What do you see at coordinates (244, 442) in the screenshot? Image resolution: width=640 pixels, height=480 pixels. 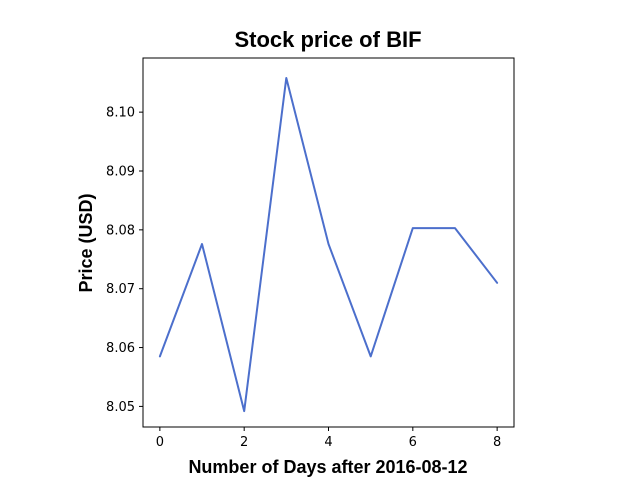 I see `x-tick-label-2: 2` at bounding box center [244, 442].